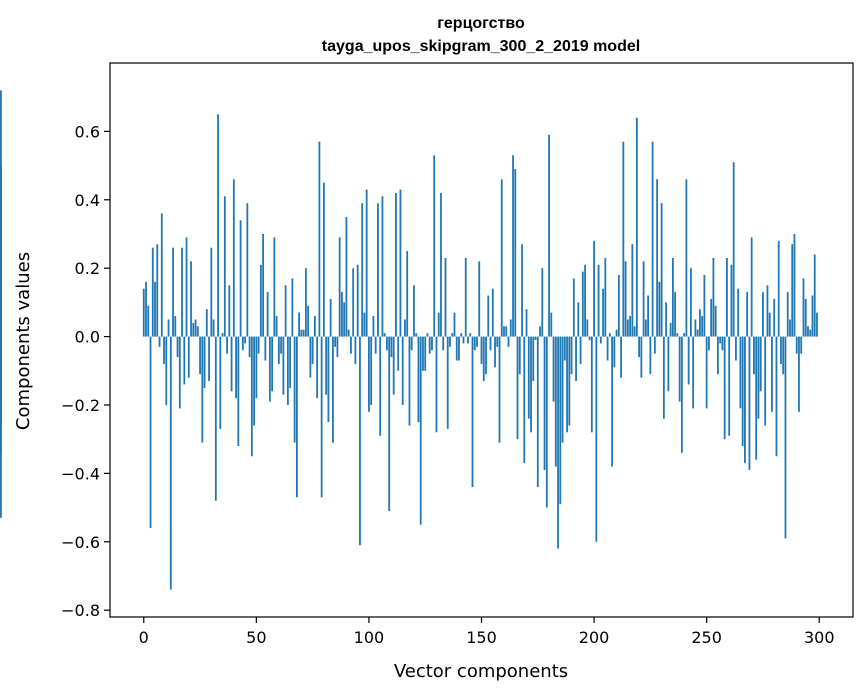  What do you see at coordinates (481, 23) in the screenshot?
I see `chart-title: герцогство` at bounding box center [481, 23].